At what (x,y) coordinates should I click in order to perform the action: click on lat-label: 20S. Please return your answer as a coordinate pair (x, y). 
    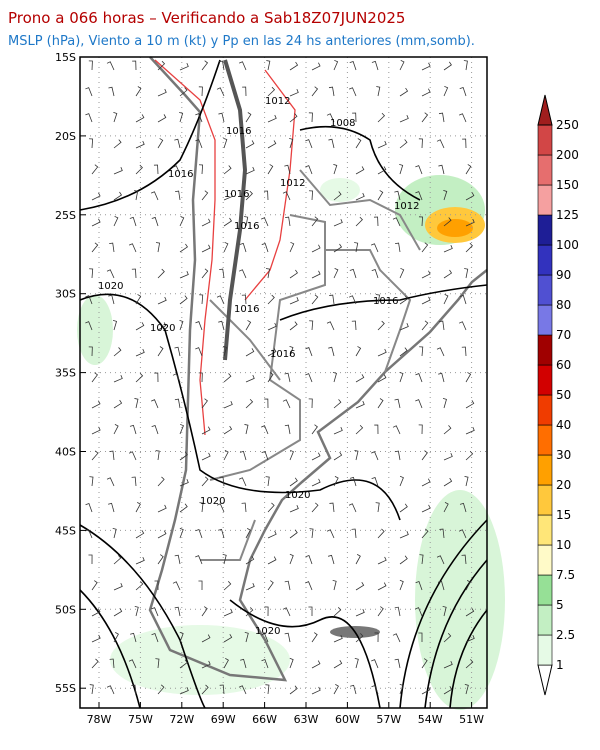
    Looking at the image, I should click on (65, 136).